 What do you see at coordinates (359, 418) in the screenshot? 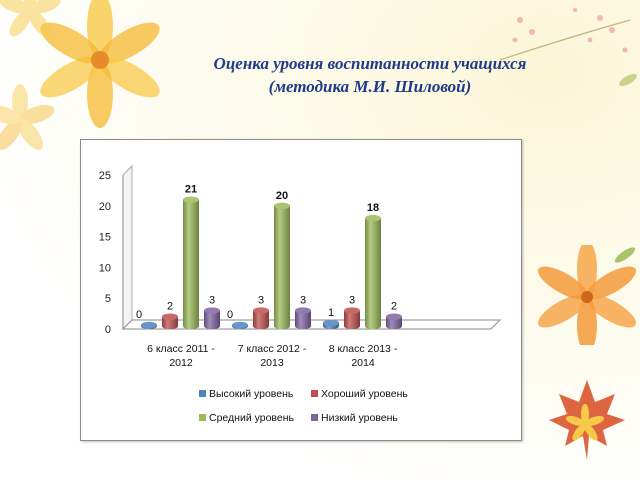
I see `legend-label: Низкий уровень` at bounding box center [359, 418].